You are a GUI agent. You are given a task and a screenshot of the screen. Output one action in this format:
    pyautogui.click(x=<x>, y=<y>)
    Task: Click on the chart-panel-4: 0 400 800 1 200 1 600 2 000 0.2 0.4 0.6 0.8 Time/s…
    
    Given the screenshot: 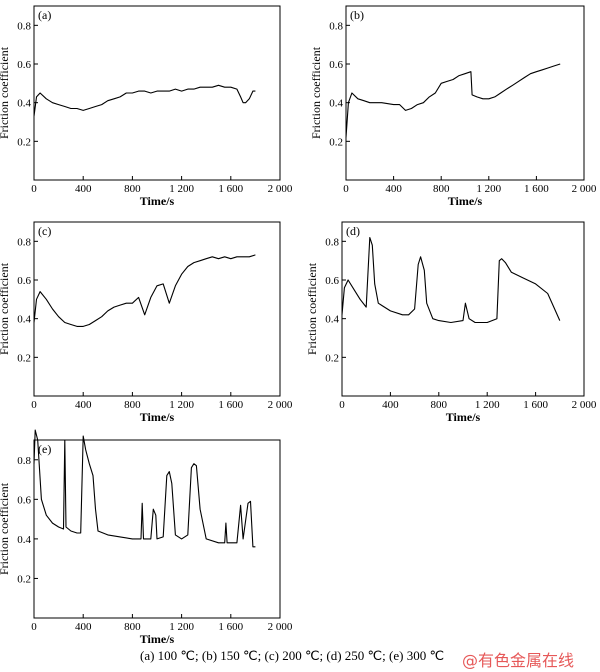 What is the action you would take?
    pyautogui.click(x=451, y=322)
    